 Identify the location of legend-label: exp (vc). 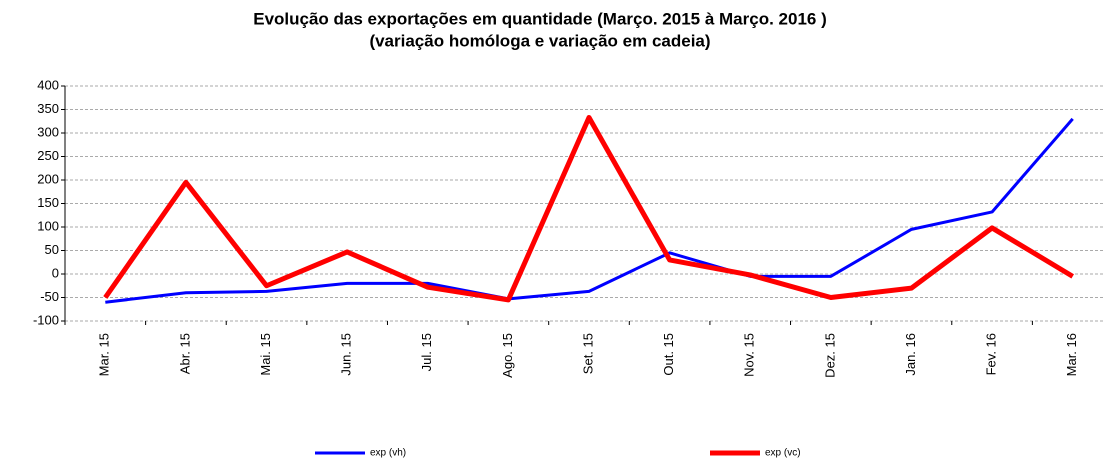
(783, 453).